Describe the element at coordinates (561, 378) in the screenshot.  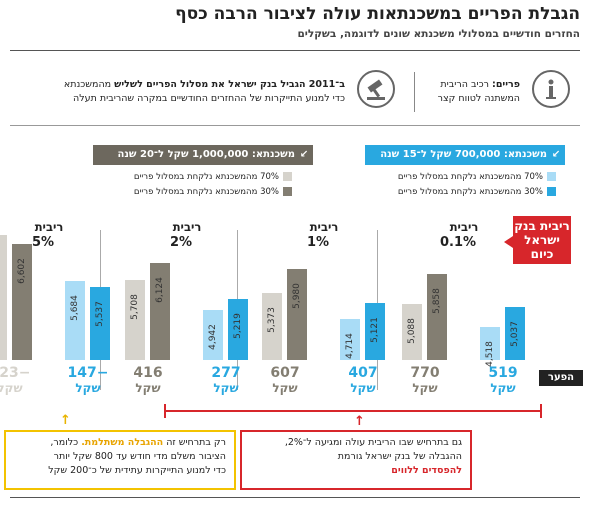
I see `gap-label: הפער` at that location.